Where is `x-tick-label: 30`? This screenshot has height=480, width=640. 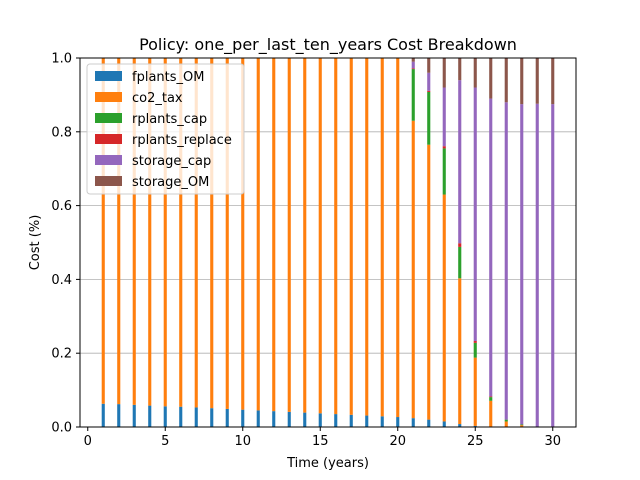 x-tick-label: 30 is located at coordinates (552, 441).